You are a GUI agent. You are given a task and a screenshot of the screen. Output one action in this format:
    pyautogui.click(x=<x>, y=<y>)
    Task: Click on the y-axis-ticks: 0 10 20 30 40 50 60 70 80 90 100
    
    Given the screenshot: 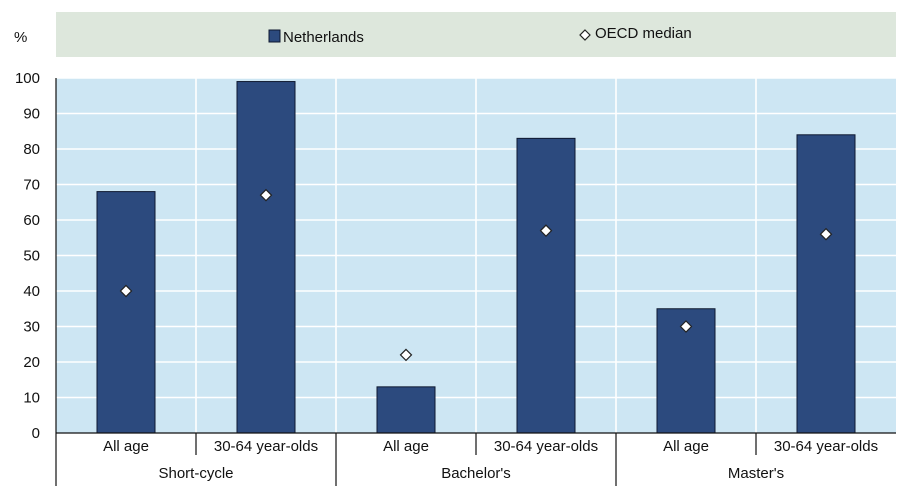 What is the action you would take?
    pyautogui.click(x=27, y=256)
    